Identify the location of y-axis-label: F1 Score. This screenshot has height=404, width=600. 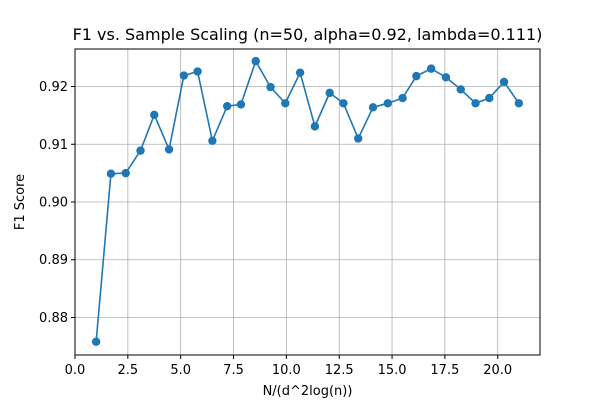
(20, 202).